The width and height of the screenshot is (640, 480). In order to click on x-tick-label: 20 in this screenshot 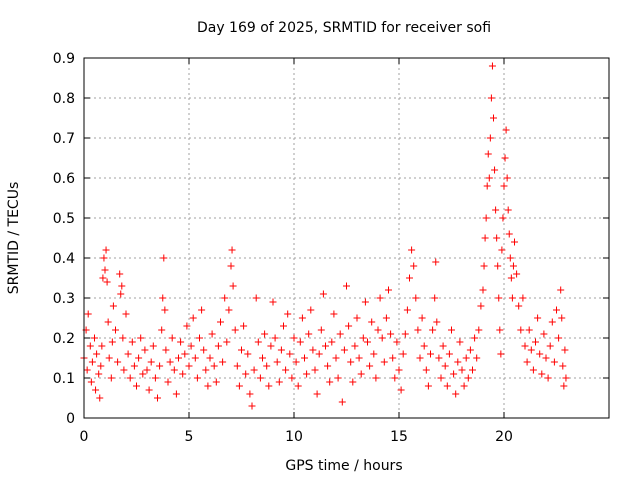, I will do `click(504, 437)`.